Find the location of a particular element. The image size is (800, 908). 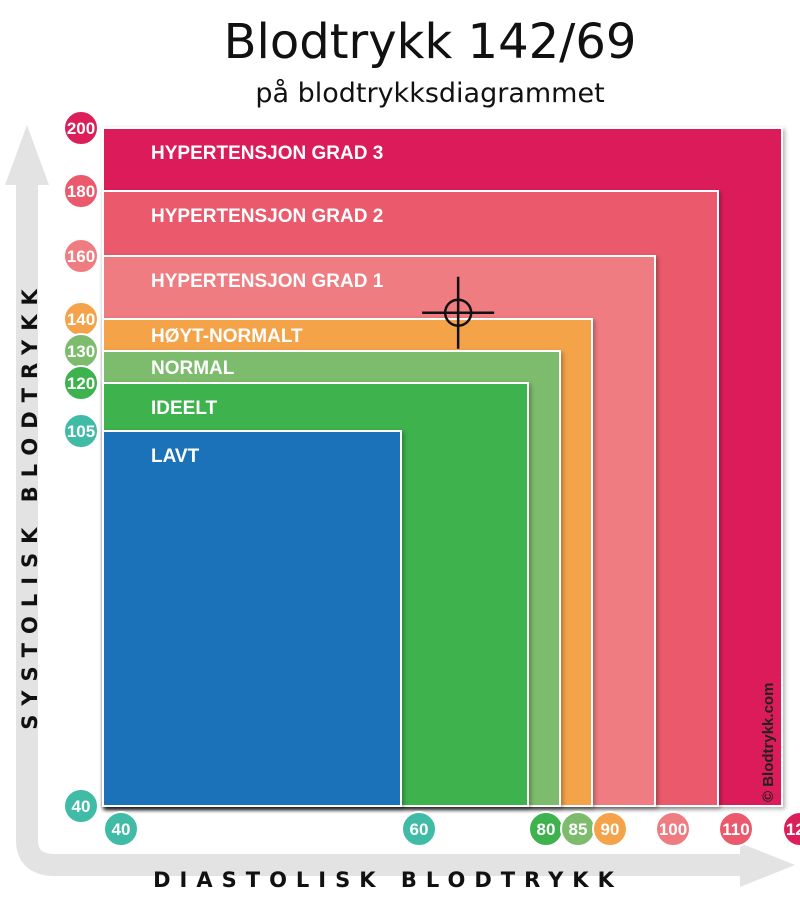

page-subtitle: på blodtrykksdiagrammet is located at coordinates (430, 93).